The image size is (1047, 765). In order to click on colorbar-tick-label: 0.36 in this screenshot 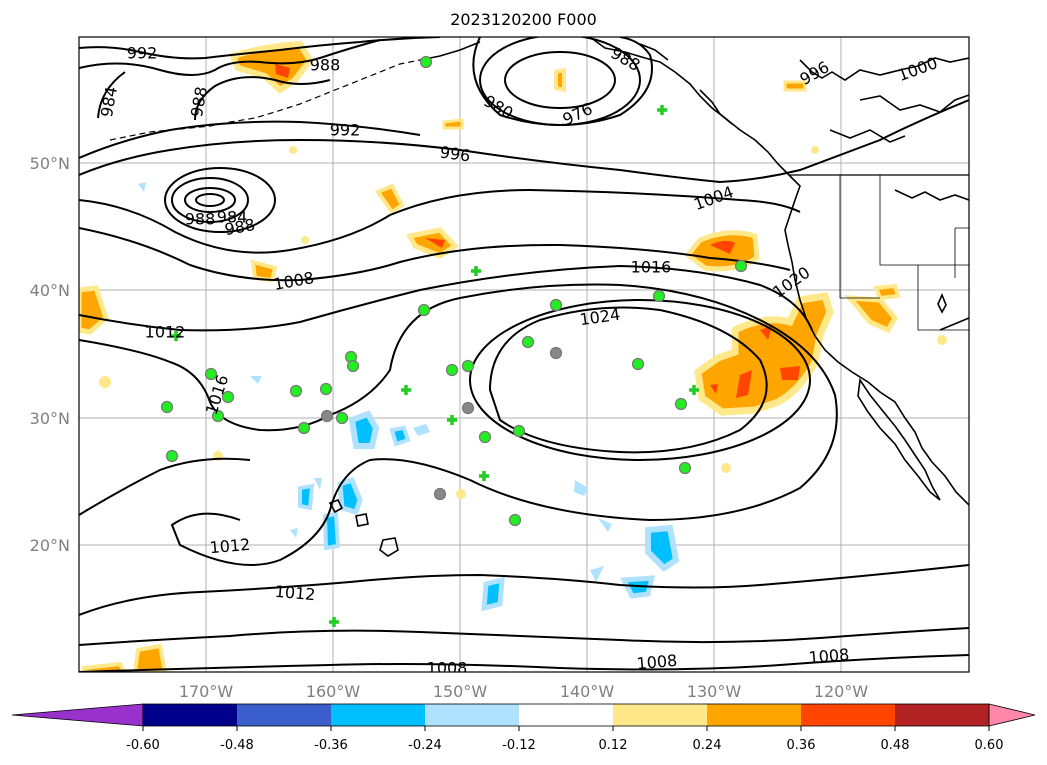, I will do `click(801, 745)`.